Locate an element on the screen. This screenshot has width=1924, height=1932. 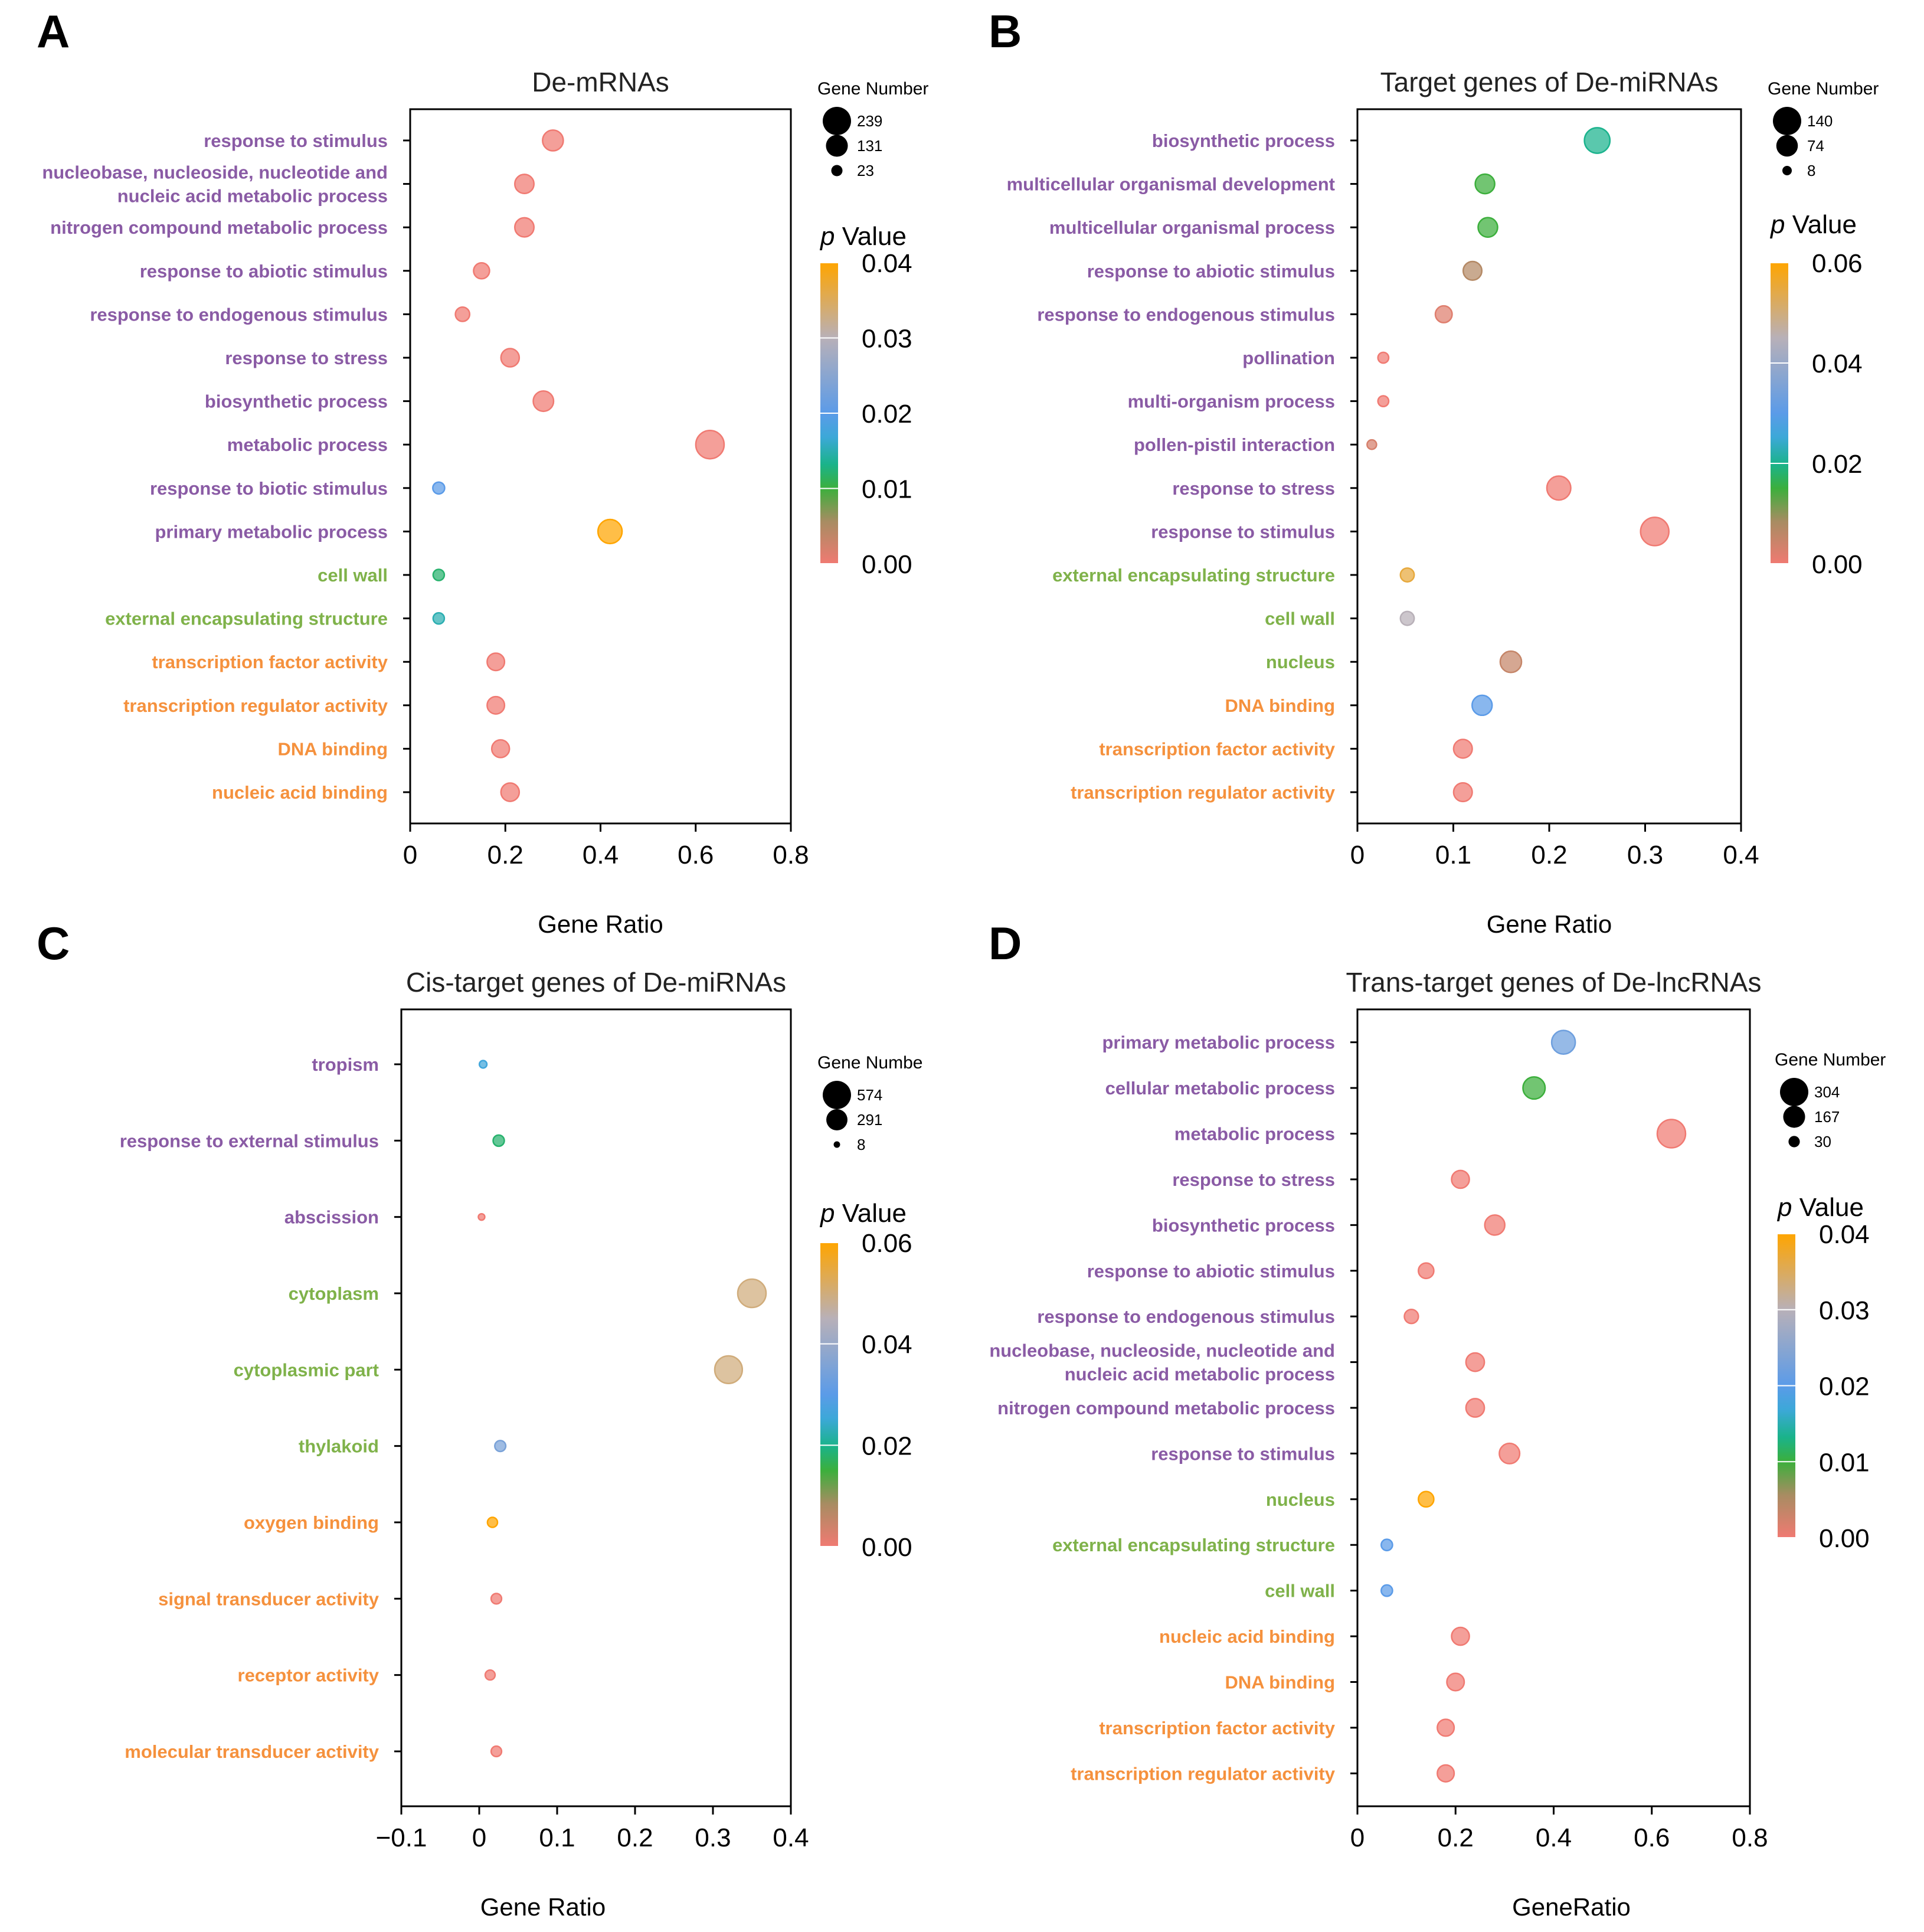
category-label: biosynthetic process is located at coordinates (1243, 1225).